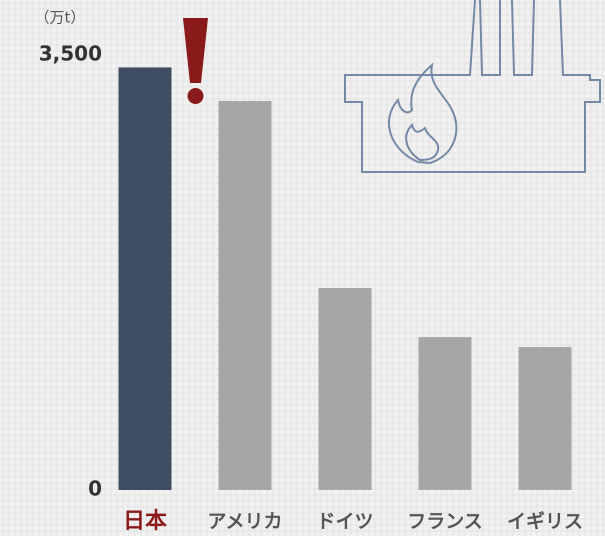 This screenshot has width=605, height=536. What do you see at coordinates (195, 61) in the screenshot?
I see `exclamation-mark` at bounding box center [195, 61].